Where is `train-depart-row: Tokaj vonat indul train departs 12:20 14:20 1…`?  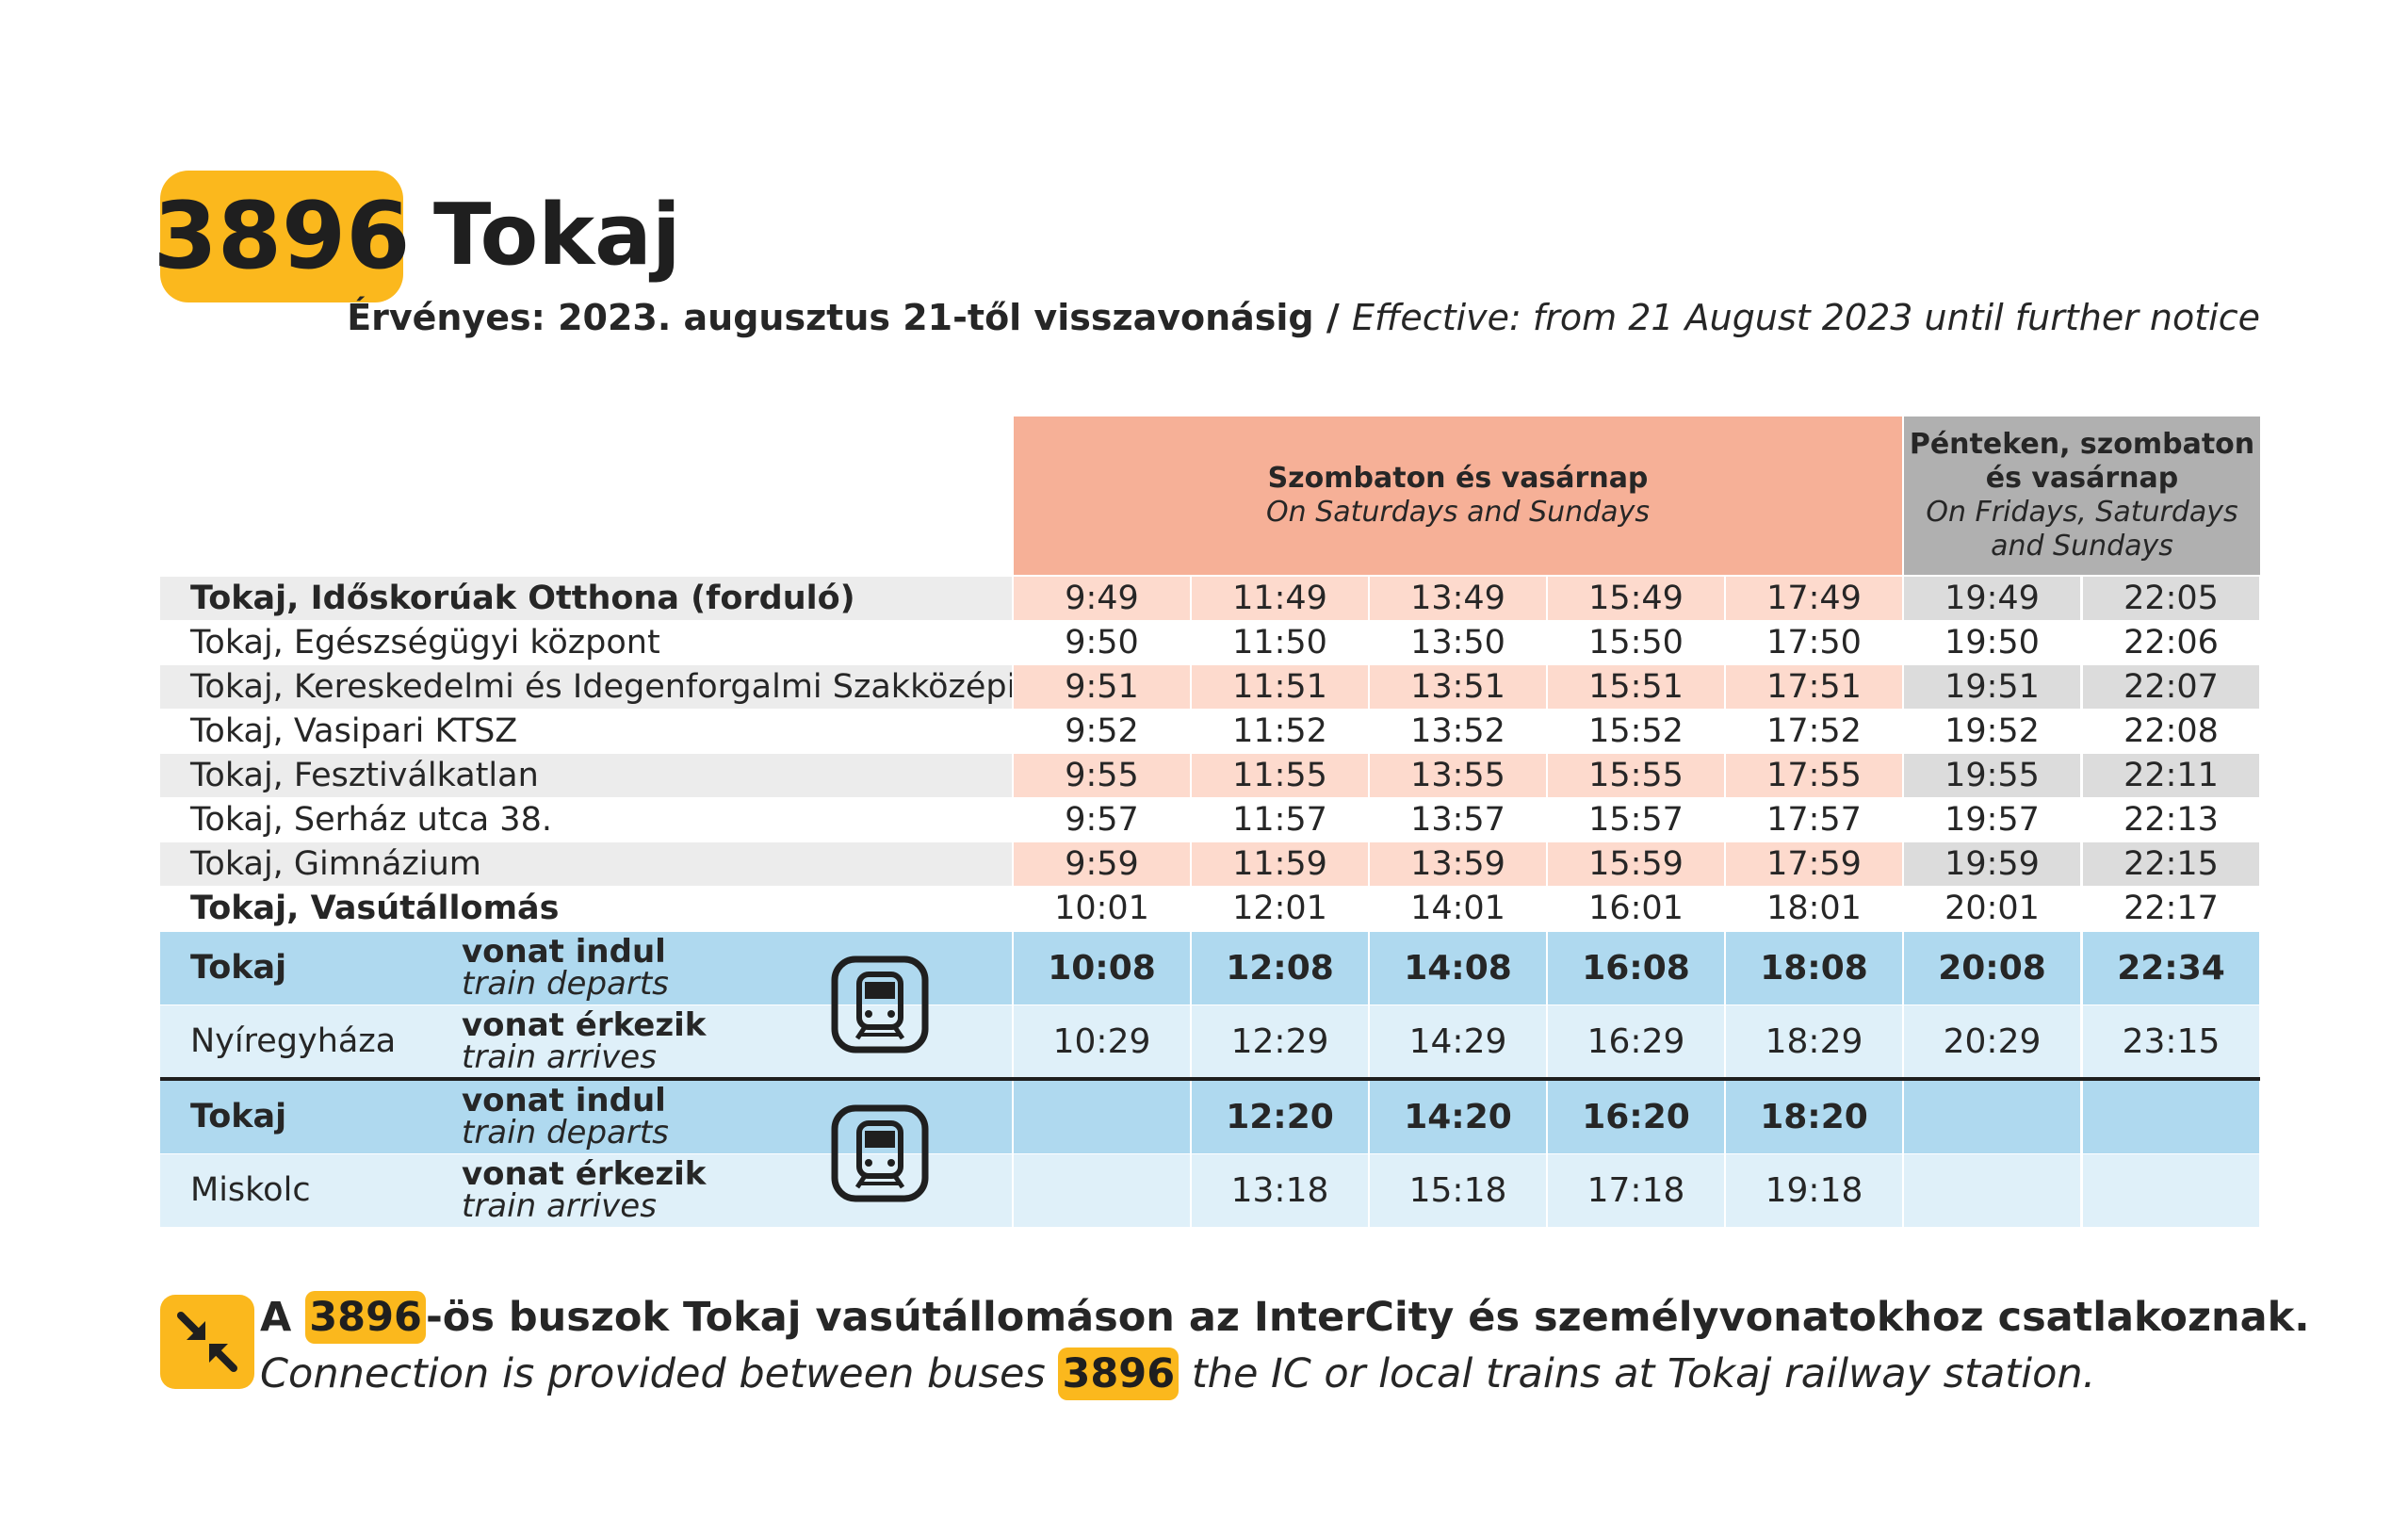
train-depart-row: Tokaj vonat indul train departs 12:20 14:20 1… is located at coordinates (1210, 1117).